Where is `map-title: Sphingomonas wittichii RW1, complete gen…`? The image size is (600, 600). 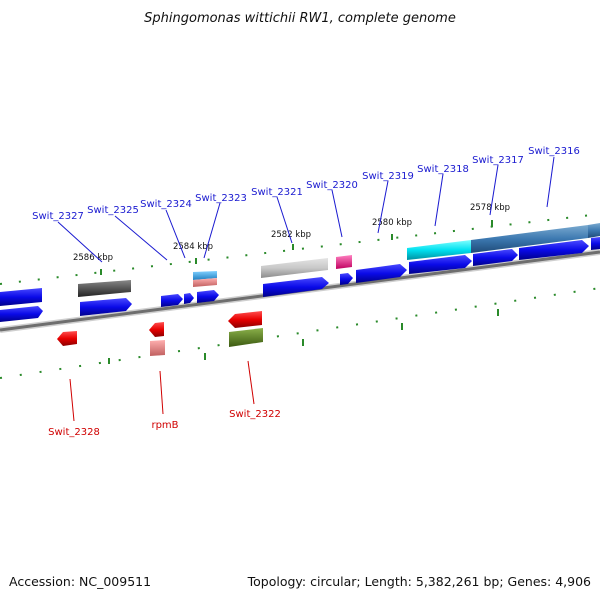 map-title: Sphingomonas wittichii RW1, complete gen… is located at coordinates (300, 18).